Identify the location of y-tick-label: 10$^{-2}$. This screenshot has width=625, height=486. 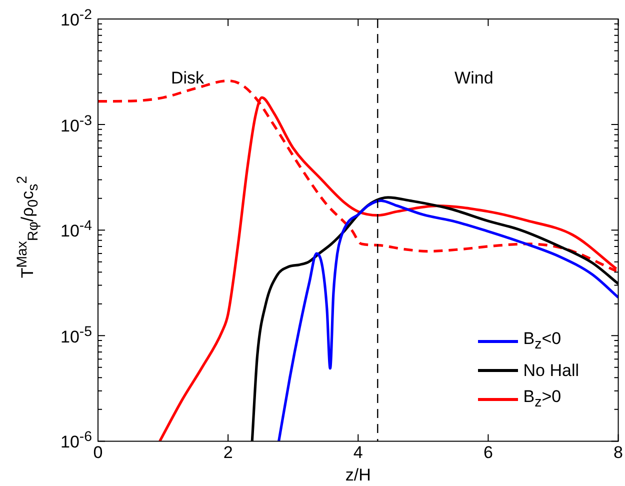
(75, 18).